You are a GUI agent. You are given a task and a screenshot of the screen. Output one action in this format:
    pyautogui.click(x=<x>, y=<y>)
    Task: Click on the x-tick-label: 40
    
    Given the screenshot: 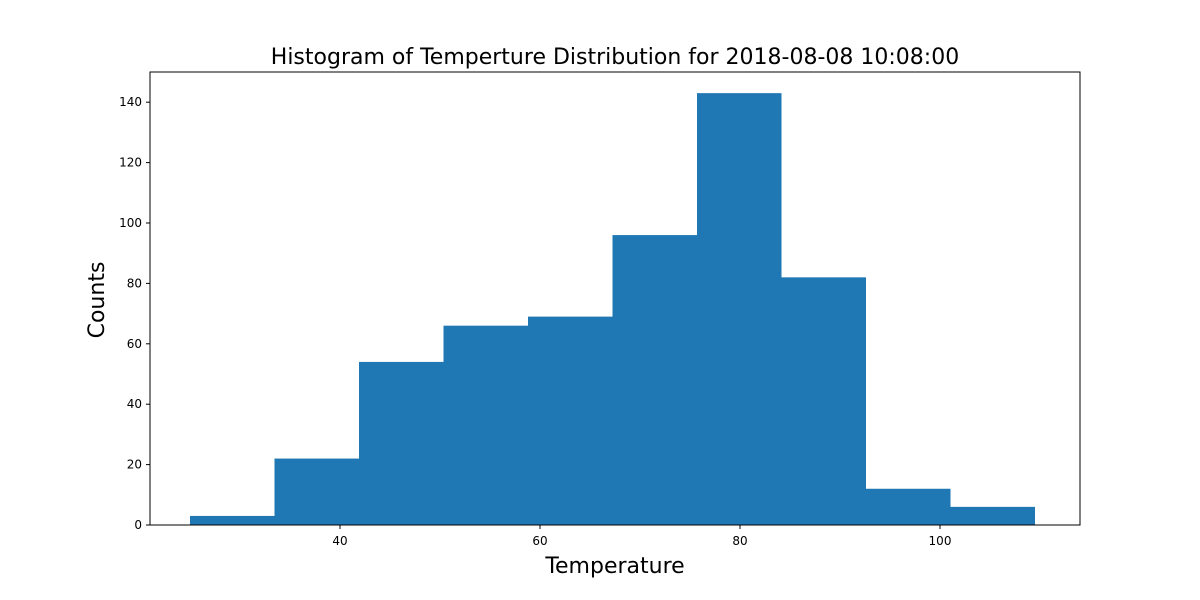 What is the action you would take?
    pyautogui.click(x=339, y=541)
    